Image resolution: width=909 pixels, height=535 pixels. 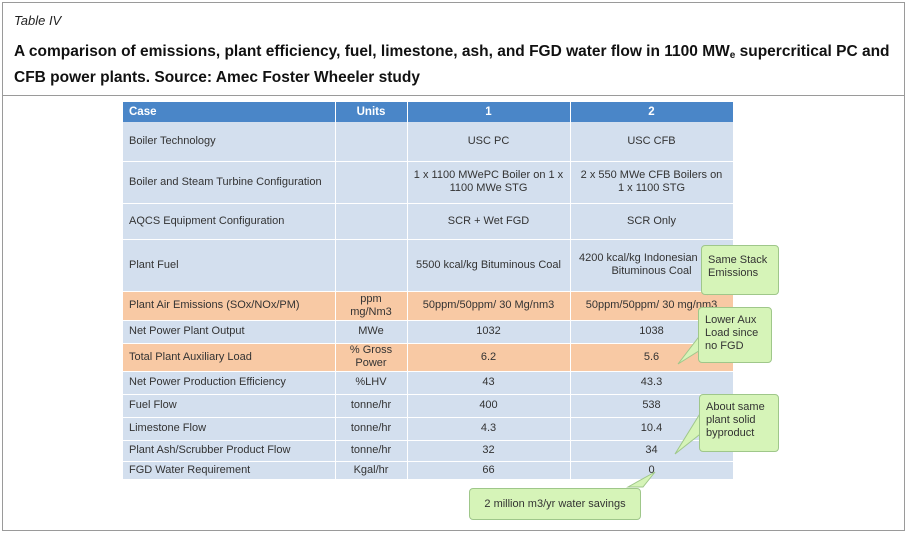 I want to click on callout-lower-aux: Lower Aux Load since no FGD, so click(x=735, y=335).